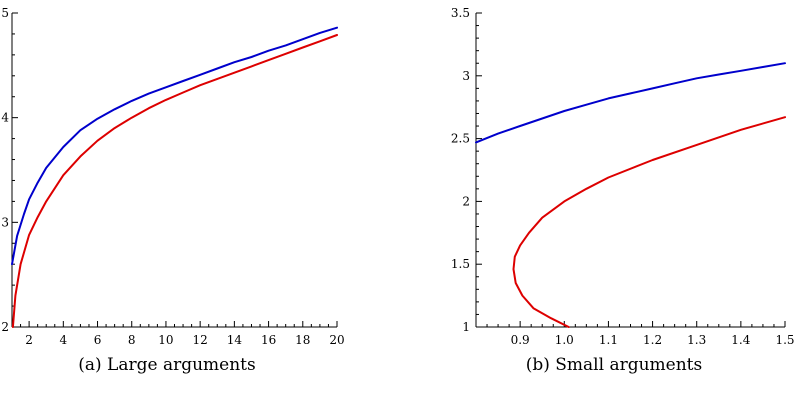 The height and width of the screenshot is (412, 794). I want to click on x-tick-label: 12, so click(200, 340).